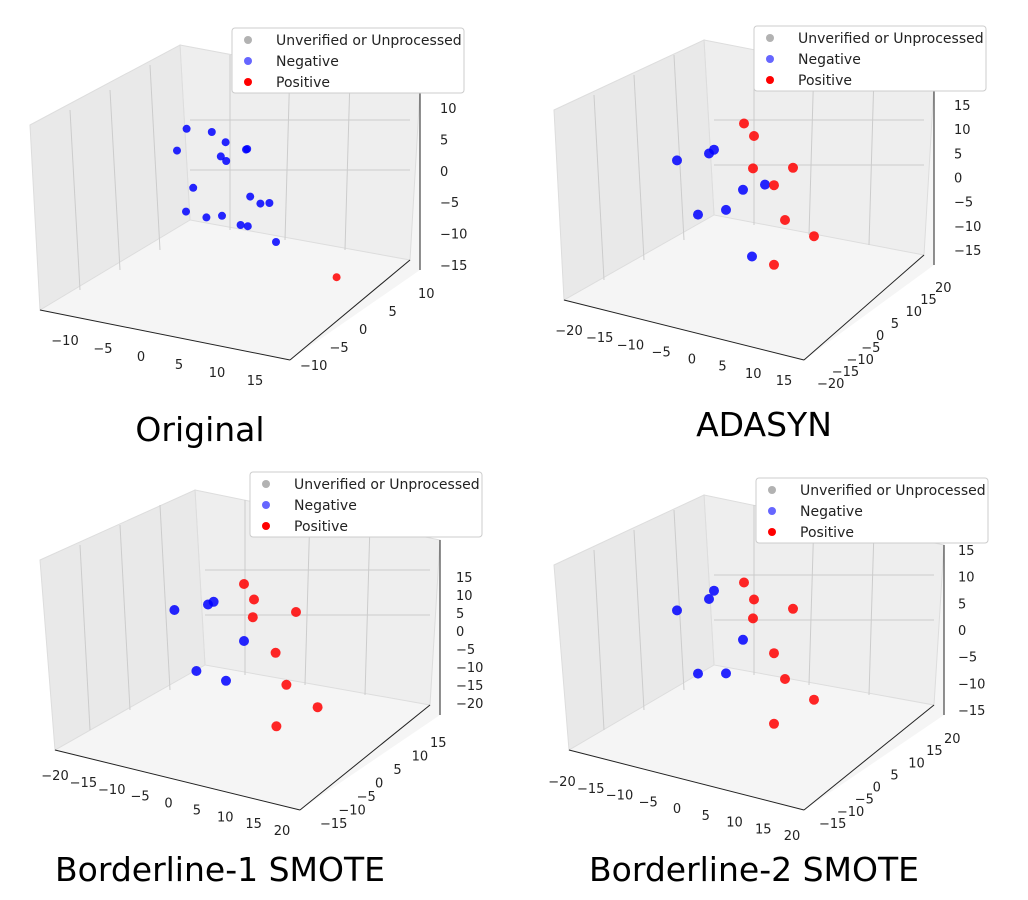  Describe the element at coordinates (590, 789) in the screenshot. I see `x-tick-label: −15` at that location.